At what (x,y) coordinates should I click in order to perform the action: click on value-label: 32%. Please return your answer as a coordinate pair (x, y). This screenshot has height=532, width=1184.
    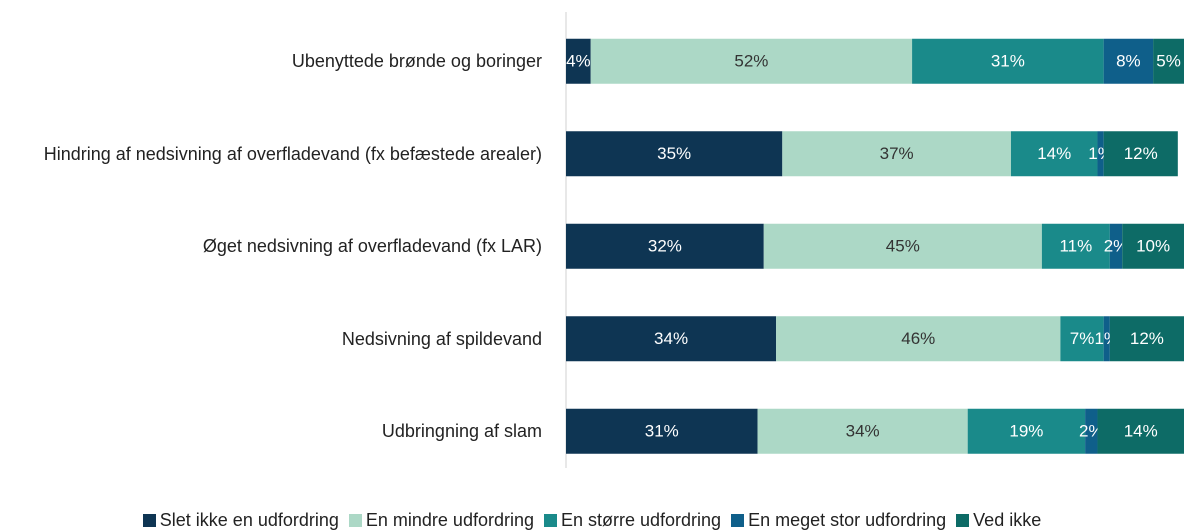
    Looking at the image, I should click on (665, 246).